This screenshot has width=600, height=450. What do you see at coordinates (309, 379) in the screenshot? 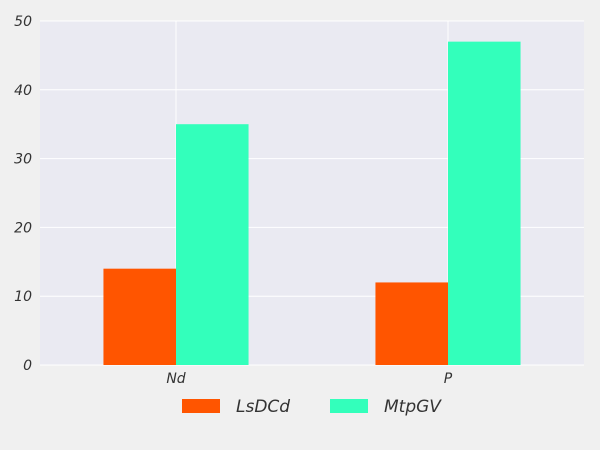
I see `x-tick-labels: Nd P` at bounding box center [309, 379].